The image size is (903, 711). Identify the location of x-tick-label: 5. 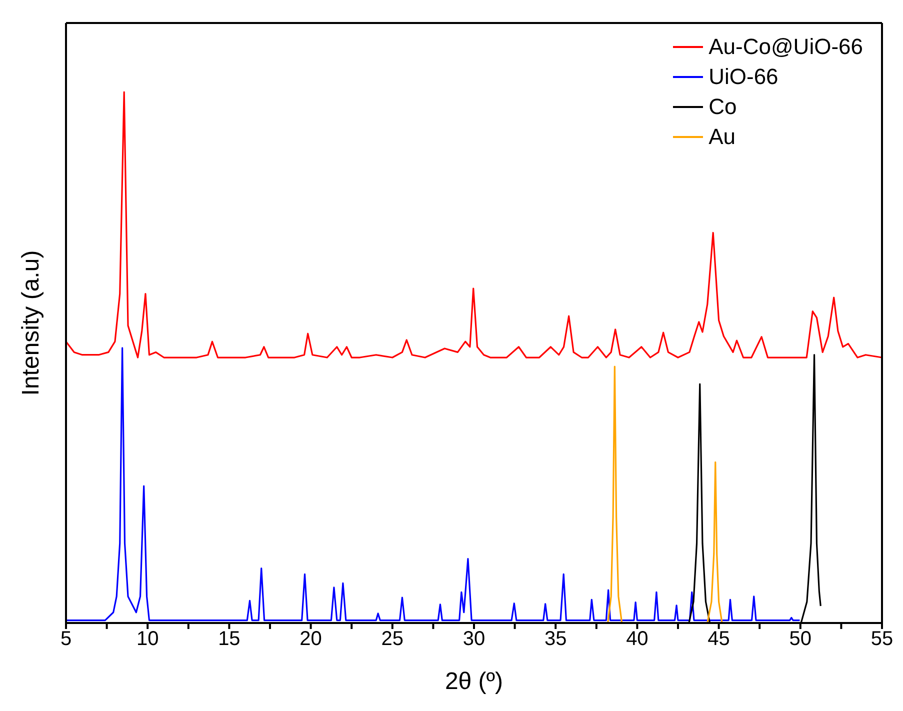
(66, 639).